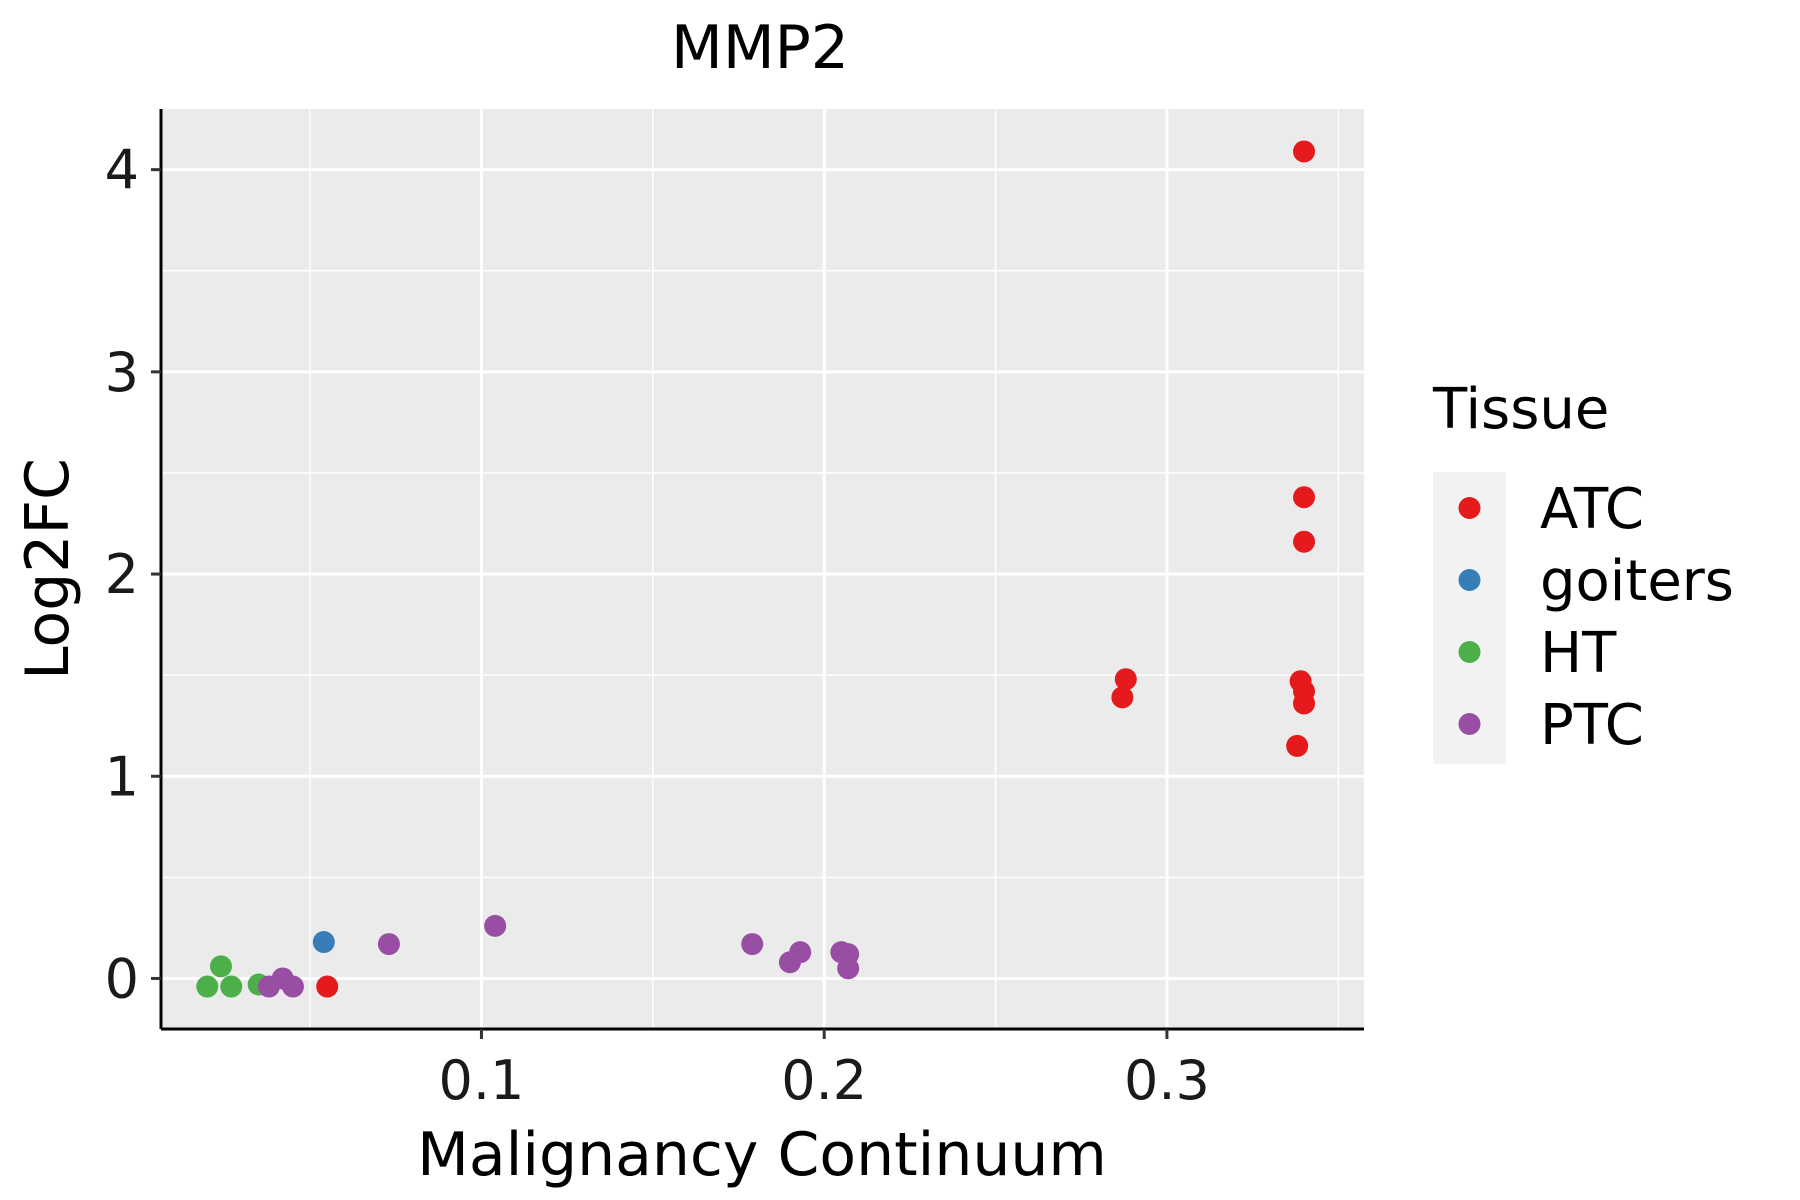 This screenshot has width=1800, height=1200. I want to click on x-tick-label: 0.1, so click(482, 1080).